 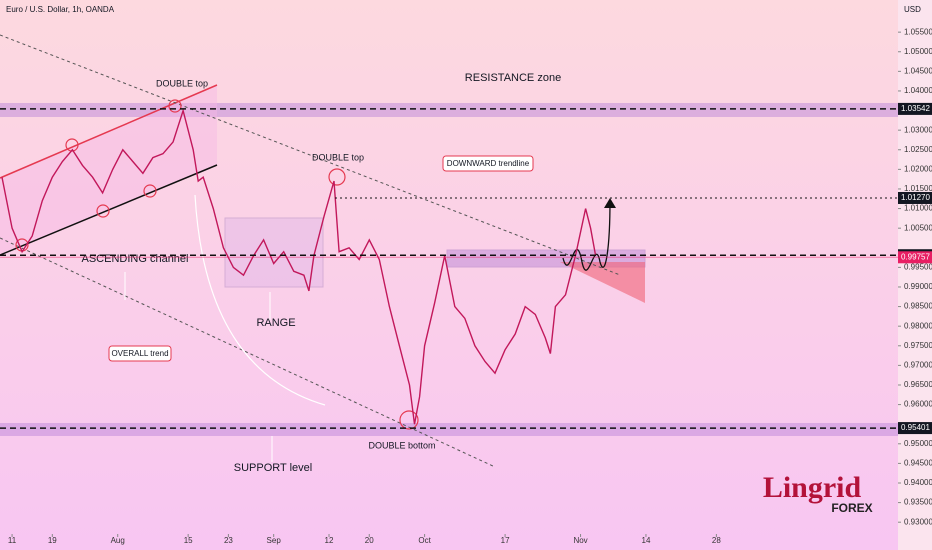 What do you see at coordinates (918, 70) in the screenshot?
I see `y-tick-label: 1.04500` at bounding box center [918, 70].